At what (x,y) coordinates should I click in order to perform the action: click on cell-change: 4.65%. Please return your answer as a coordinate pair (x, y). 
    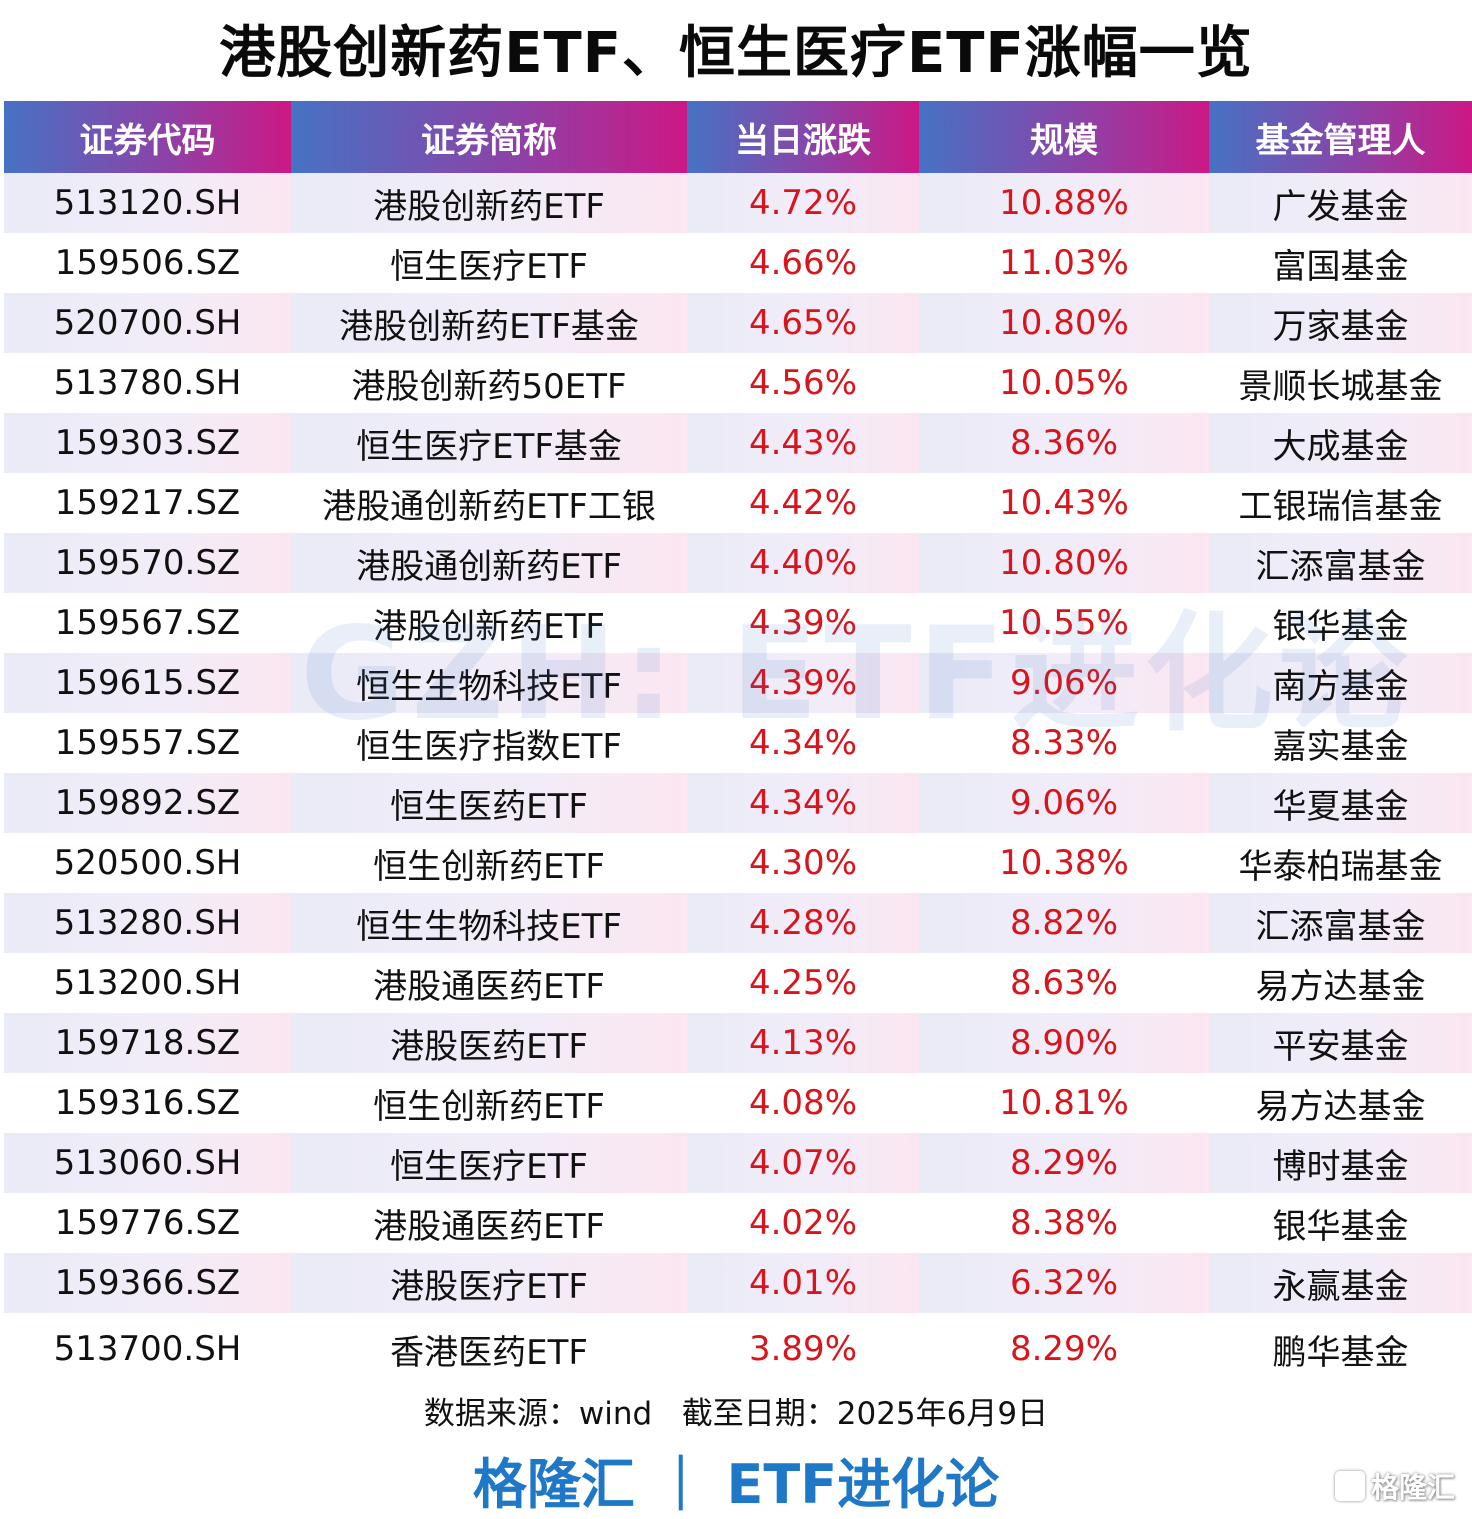
    Looking at the image, I should click on (803, 323).